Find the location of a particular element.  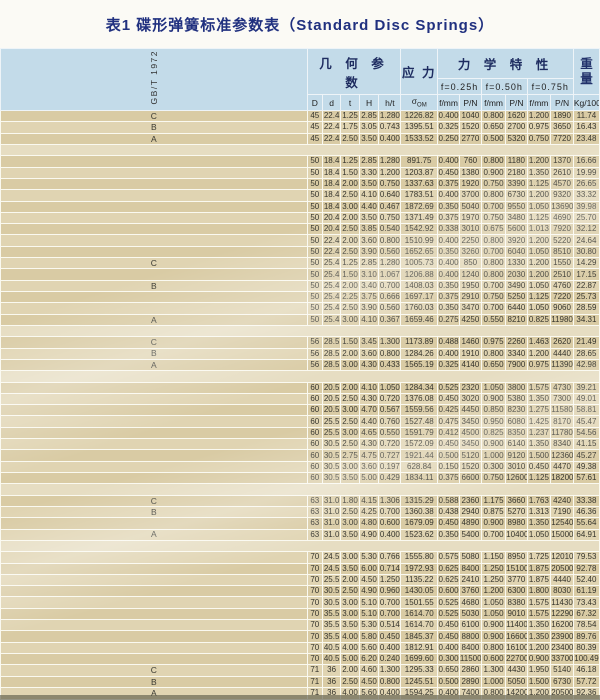

col-label-f2: f/mm is located at coordinates (493, 102).